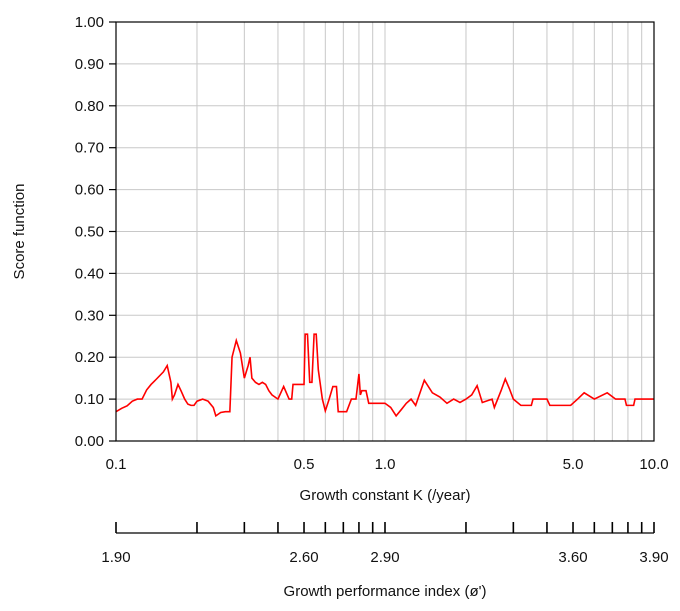 The image size is (680, 611). What do you see at coordinates (89, 399) in the screenshot?
I see `y-tick-label: 0.10` at bounding box center [89, 399].